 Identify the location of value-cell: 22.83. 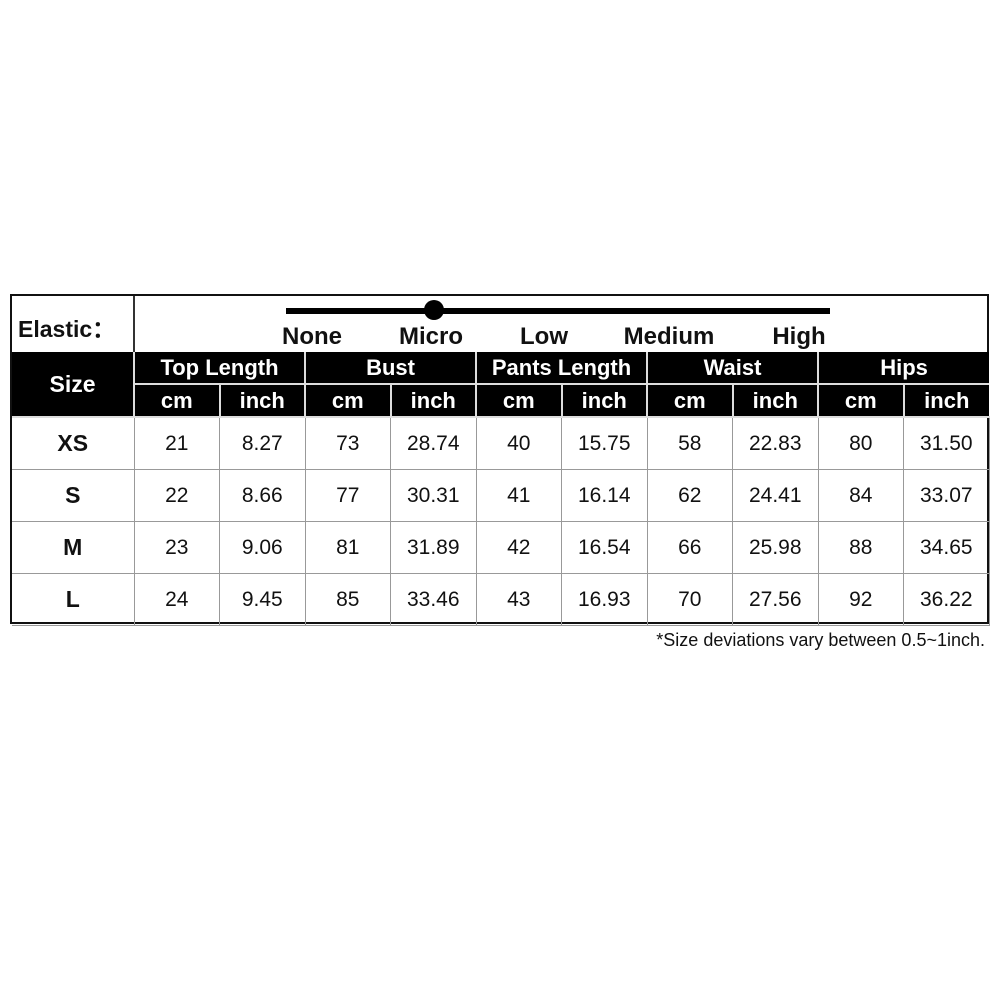
(775, 443).